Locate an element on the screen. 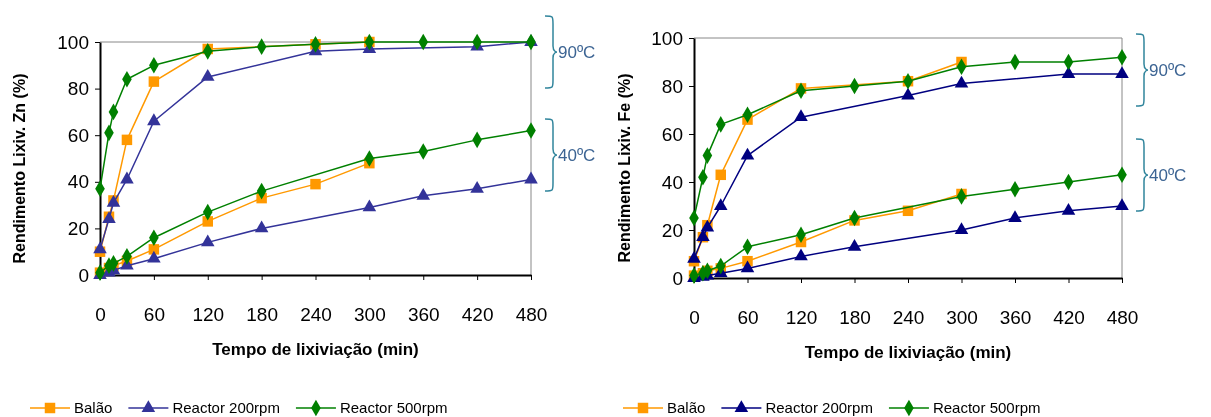  y-axis-title: Rendimento Lixiv. Zn (%) is located at coordinates (19, 168).